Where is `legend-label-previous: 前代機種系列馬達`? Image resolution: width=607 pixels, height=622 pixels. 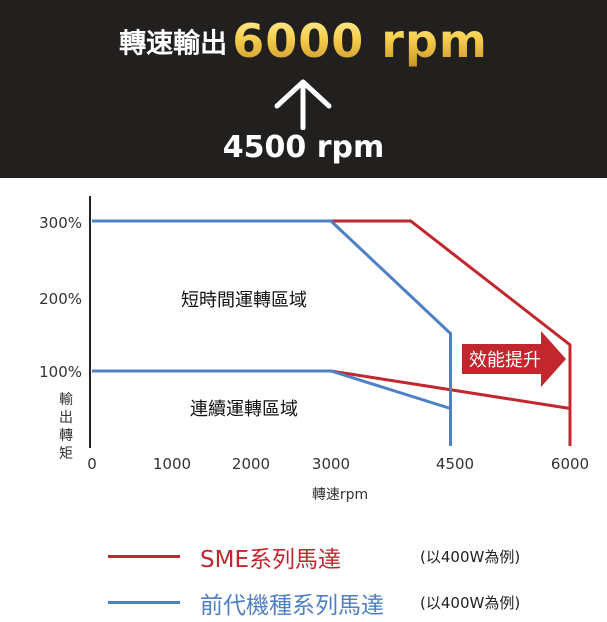 legend-label-previous: 前代機種系列馬達 is located at coordinates (292, 606).